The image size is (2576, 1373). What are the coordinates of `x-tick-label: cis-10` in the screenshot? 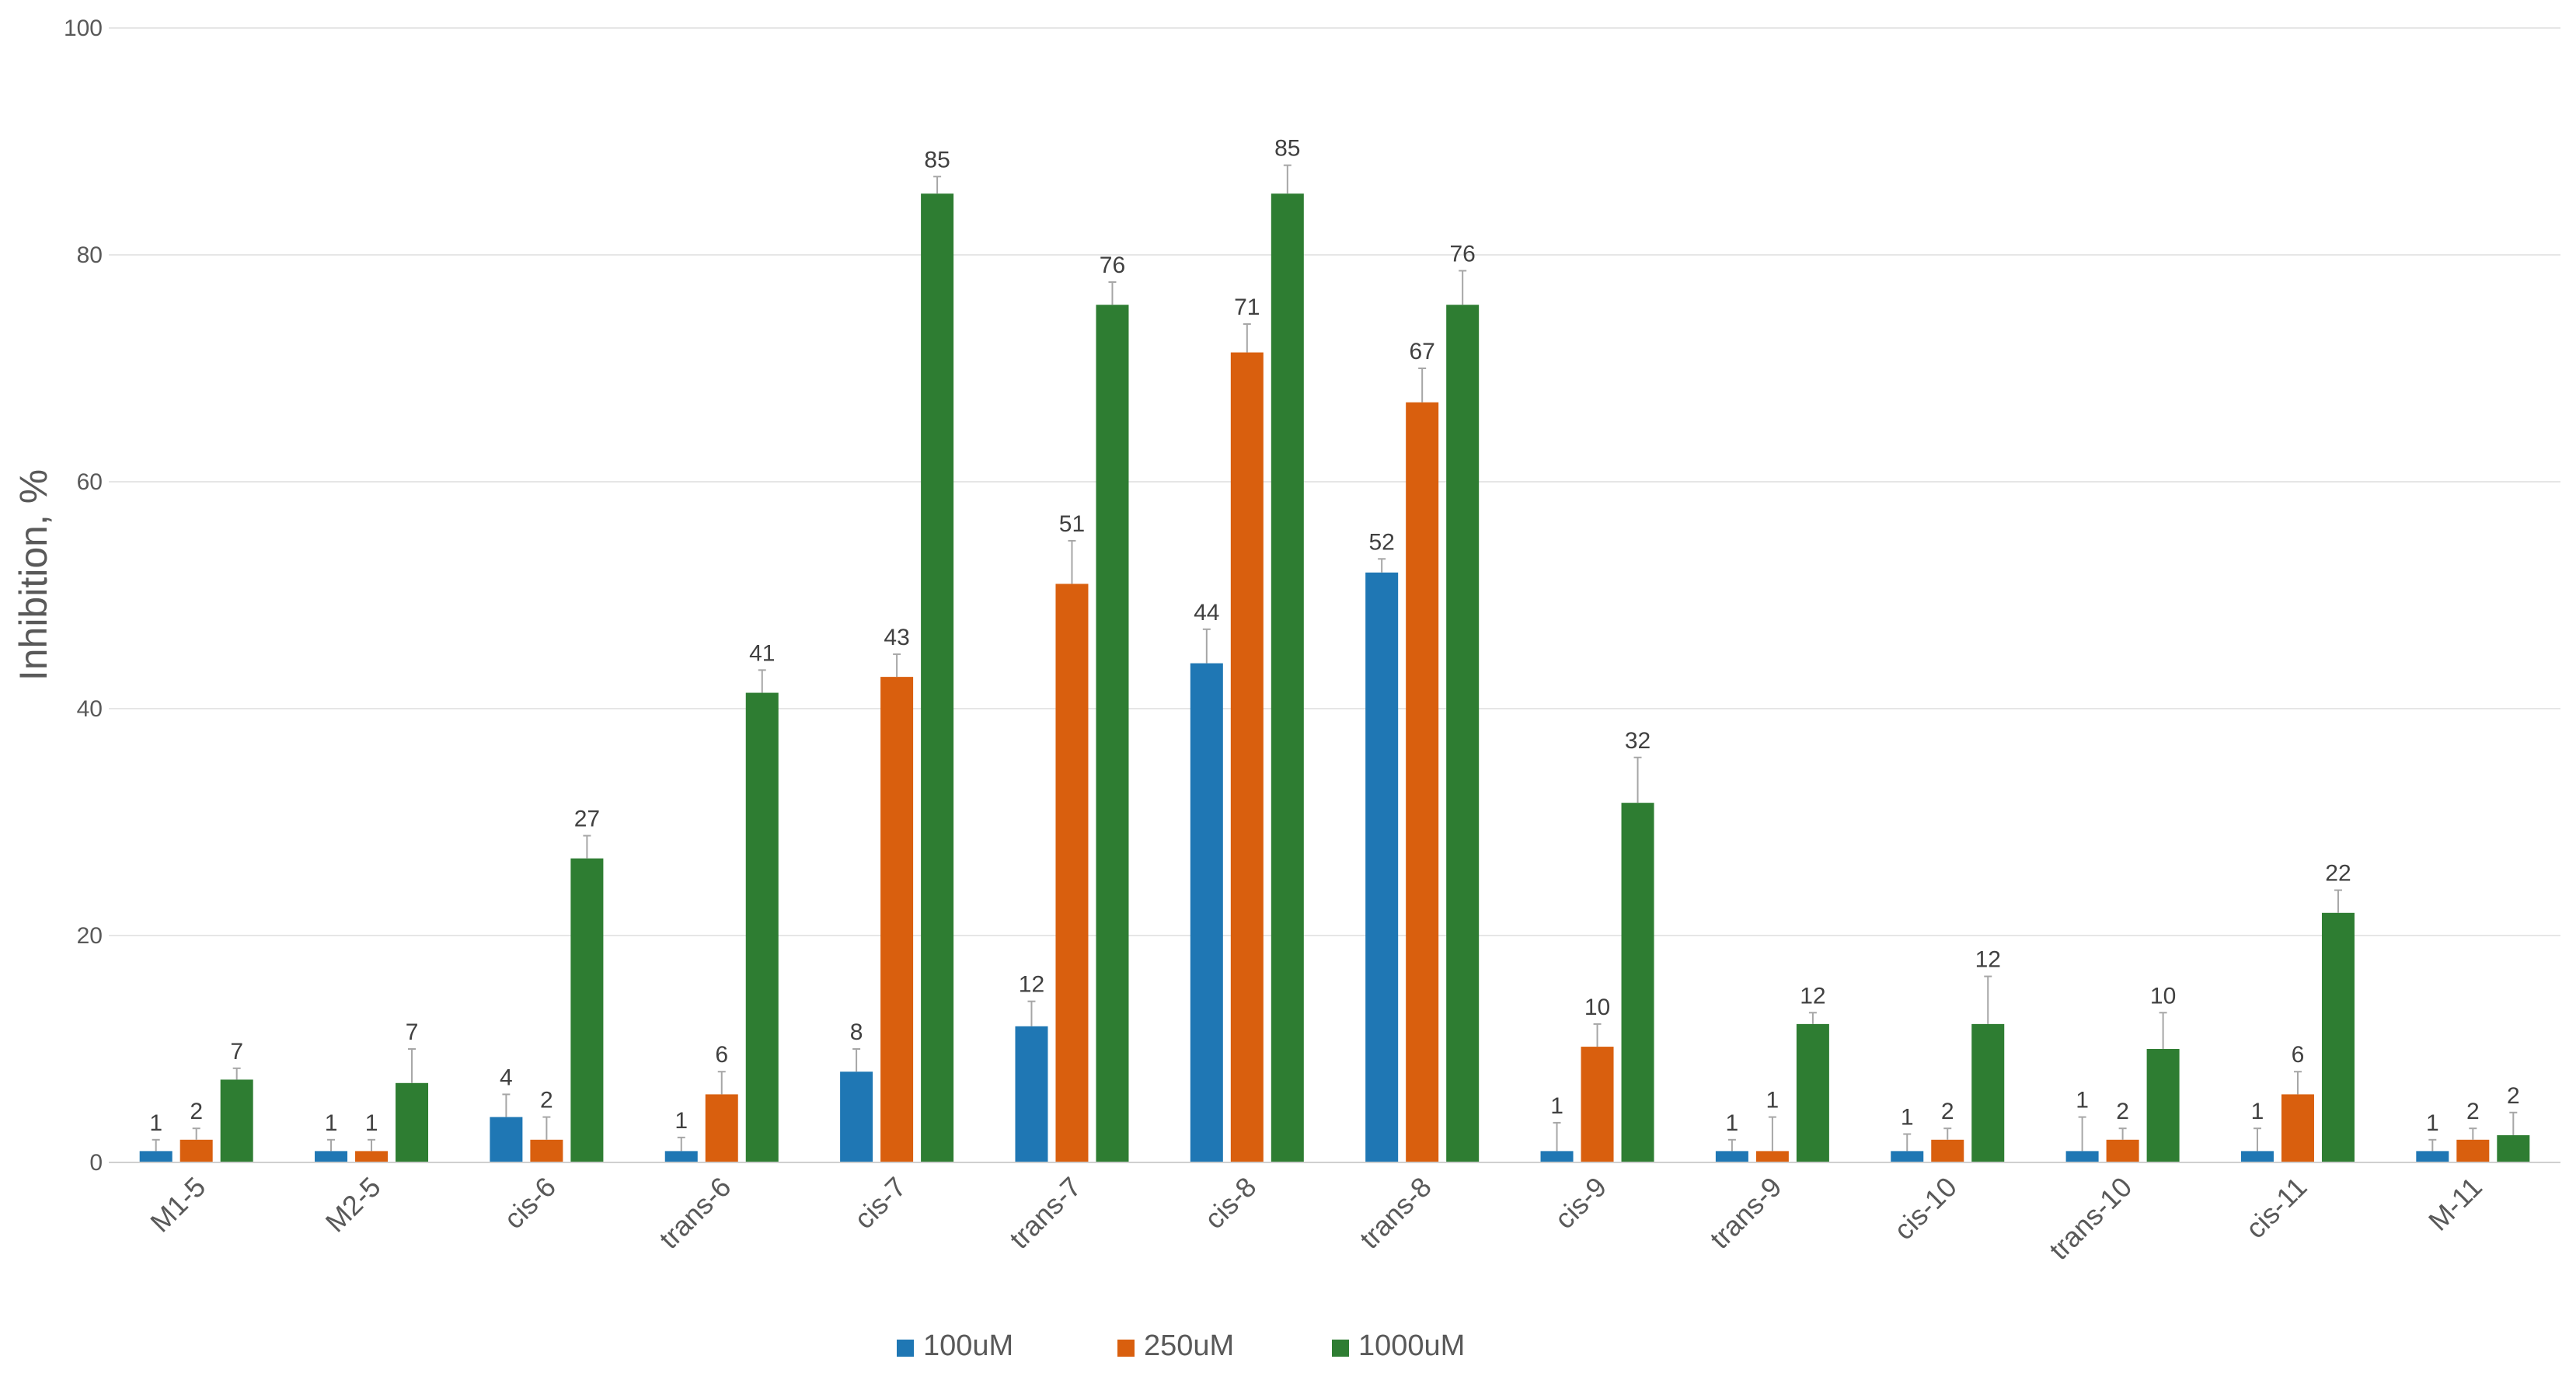 It's located at (1925, 1208).